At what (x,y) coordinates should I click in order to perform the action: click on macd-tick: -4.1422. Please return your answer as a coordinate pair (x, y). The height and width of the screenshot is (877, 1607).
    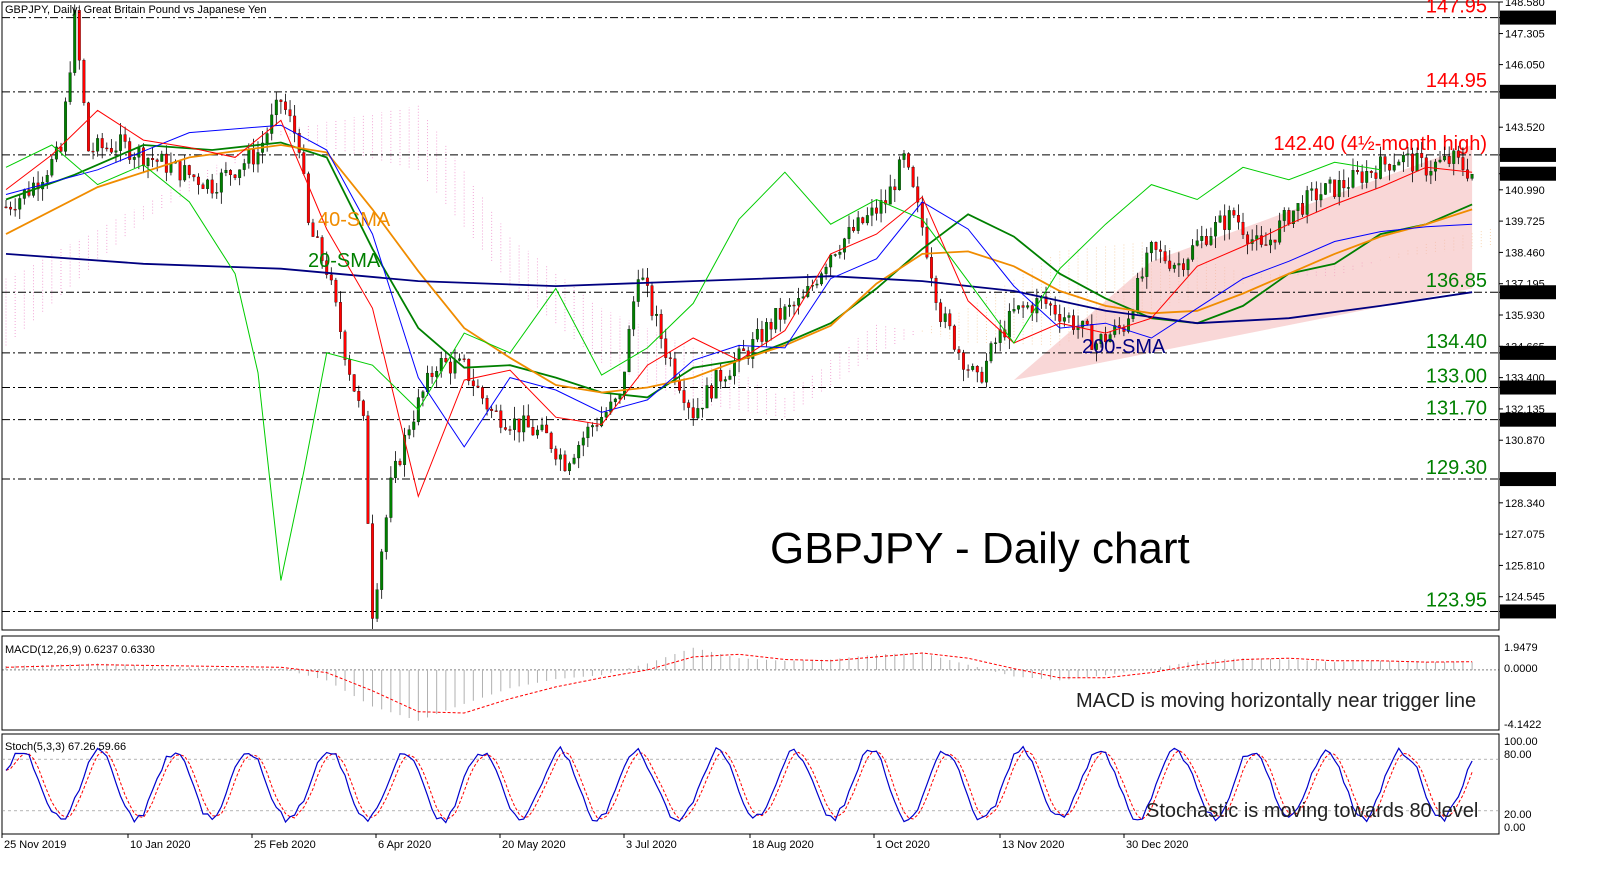
    Looking at the image, I should click on (1522, 725).